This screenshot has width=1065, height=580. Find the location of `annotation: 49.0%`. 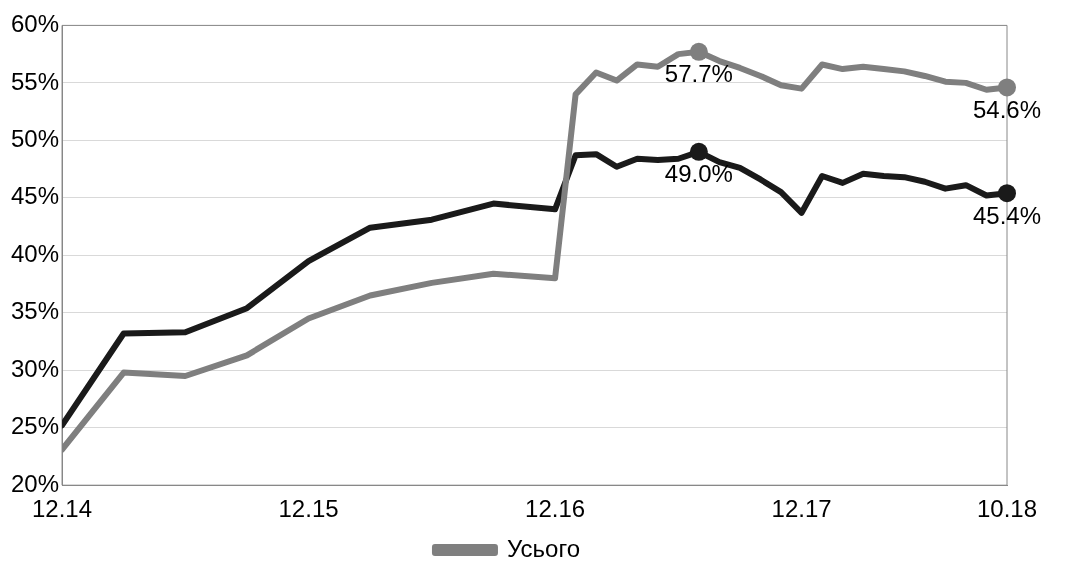

annotation: 49.0% is located at coordinates (698, 174).